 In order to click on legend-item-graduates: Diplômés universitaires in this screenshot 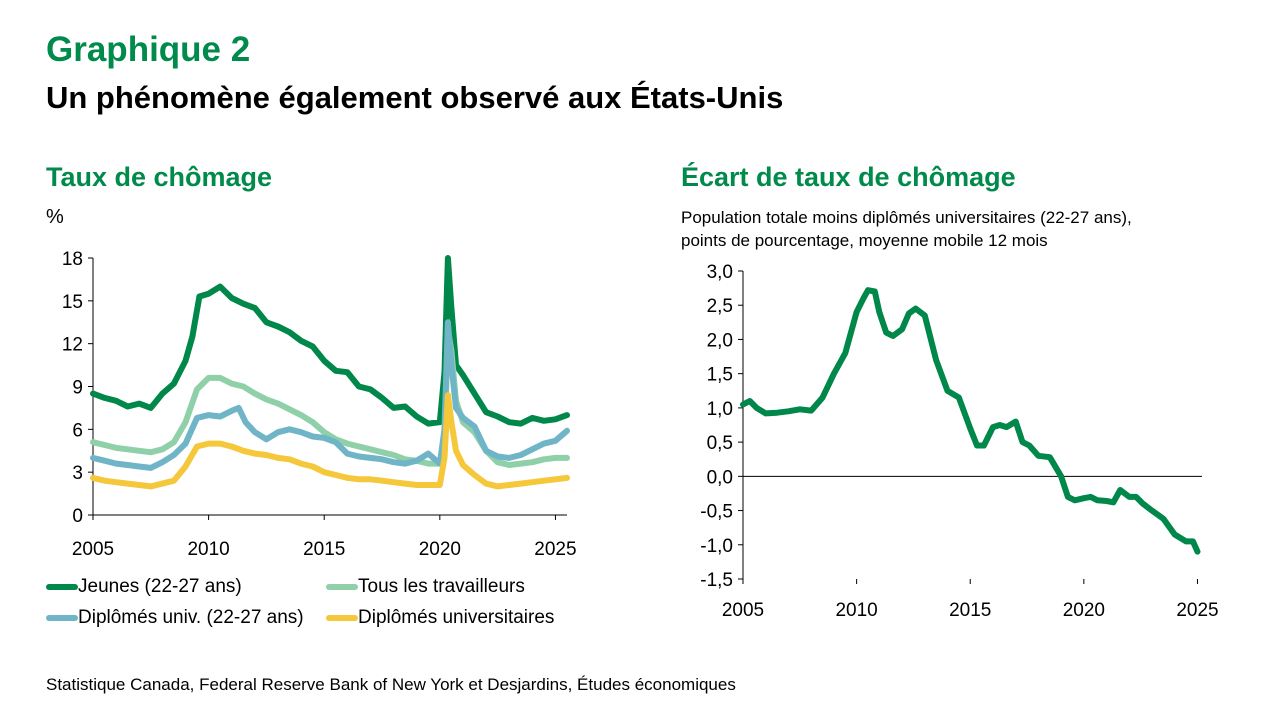, I will do `click(466, 618)`.